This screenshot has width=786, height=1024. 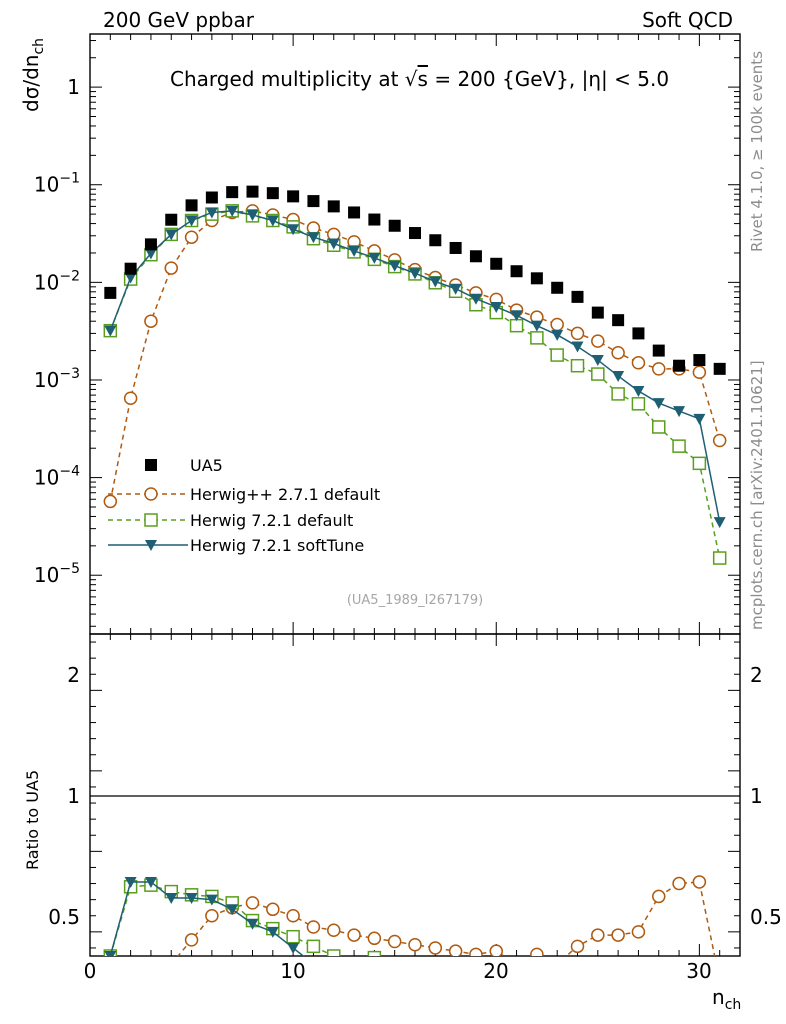 I want to click on ratio-tick-label-right-1: 1, so click(x=756, y=796).